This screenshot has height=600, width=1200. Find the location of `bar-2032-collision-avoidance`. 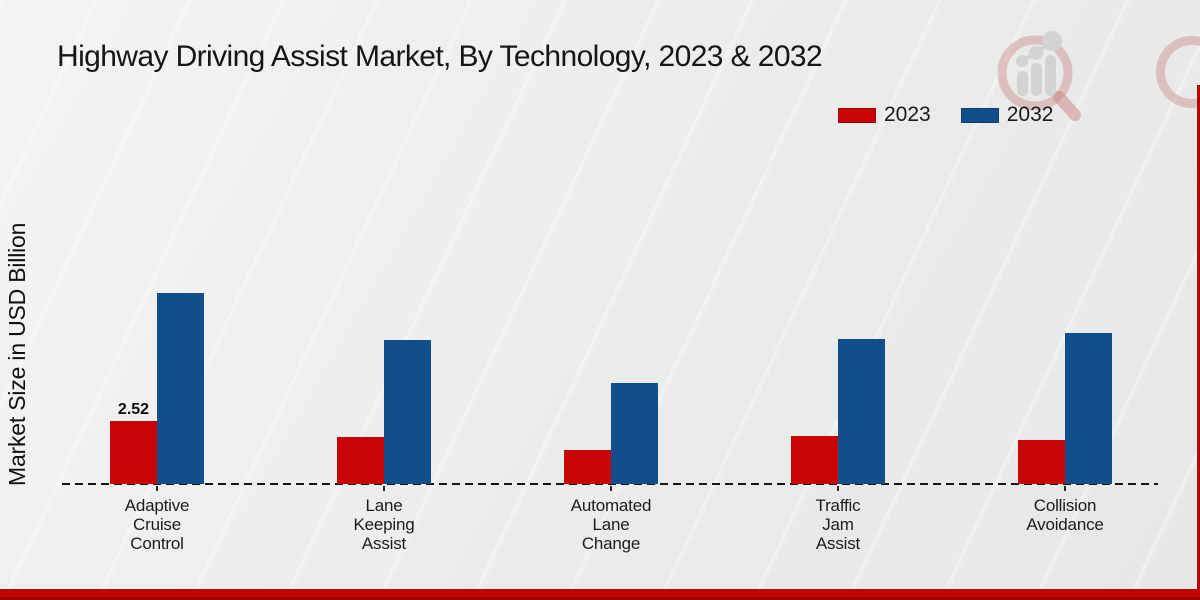

bar-2032-collision-avoidance is located at coordinates (1088, 408).